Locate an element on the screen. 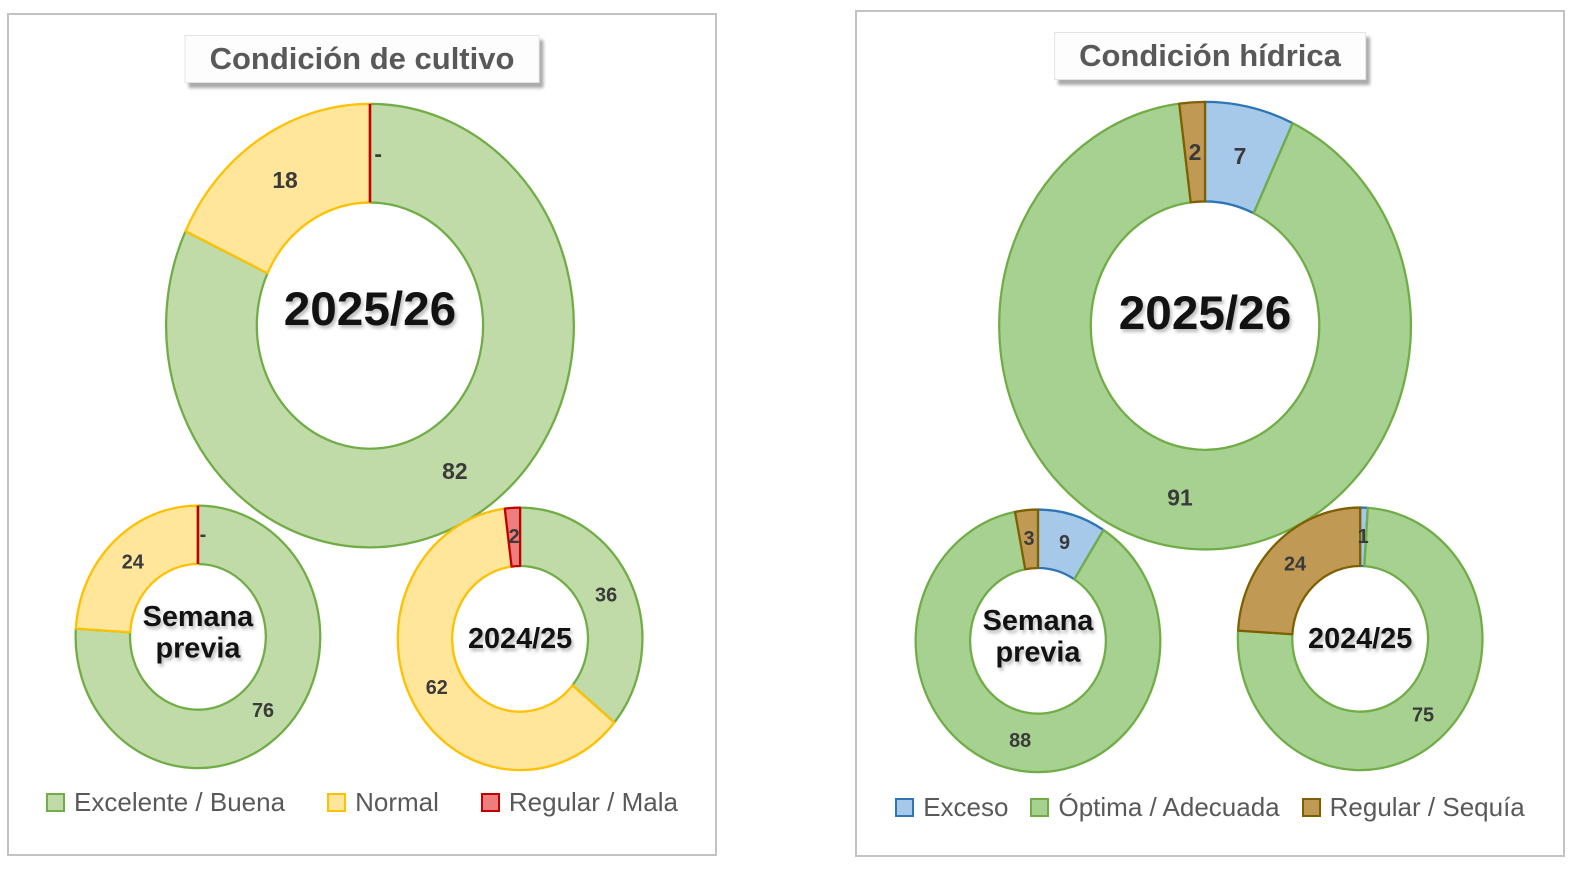  slice-value-label: 9 is located at coordinates (1064, 543).